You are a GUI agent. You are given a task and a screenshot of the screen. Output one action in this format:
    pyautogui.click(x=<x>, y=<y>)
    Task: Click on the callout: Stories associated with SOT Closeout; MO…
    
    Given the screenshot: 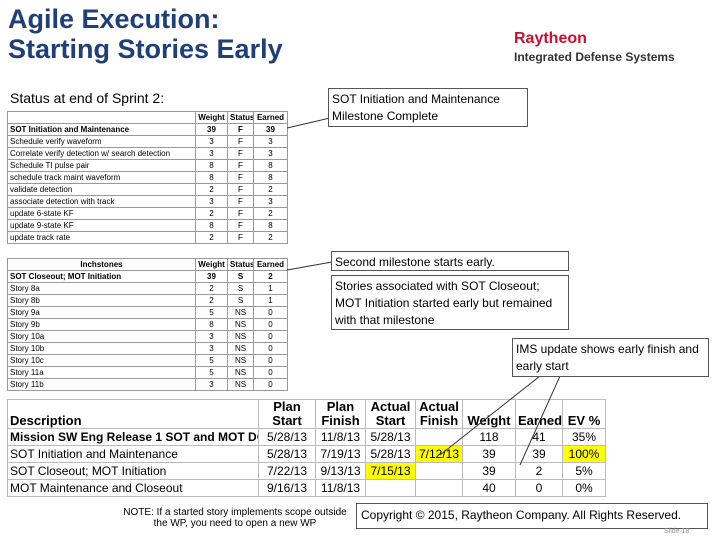 What is the action you would take?
    pyautogui.click(x=450, y=302)
    